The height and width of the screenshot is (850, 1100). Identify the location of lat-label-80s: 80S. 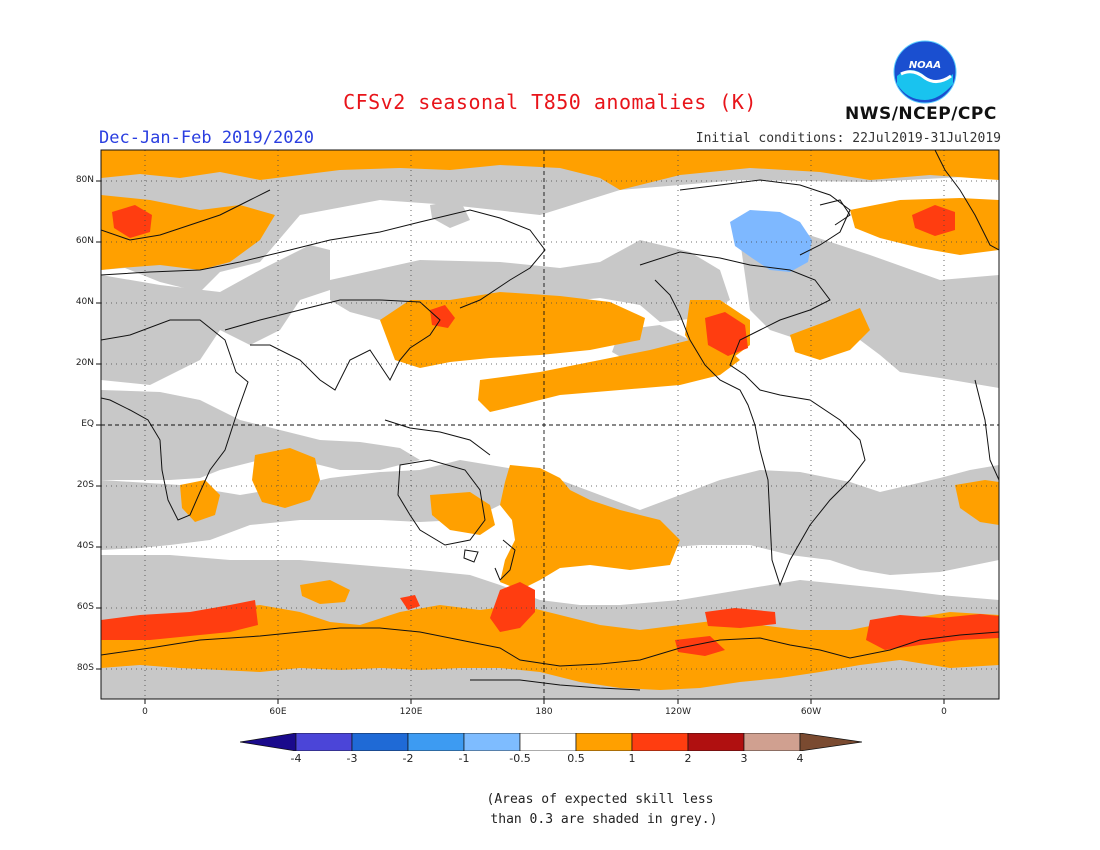
(85, 668).